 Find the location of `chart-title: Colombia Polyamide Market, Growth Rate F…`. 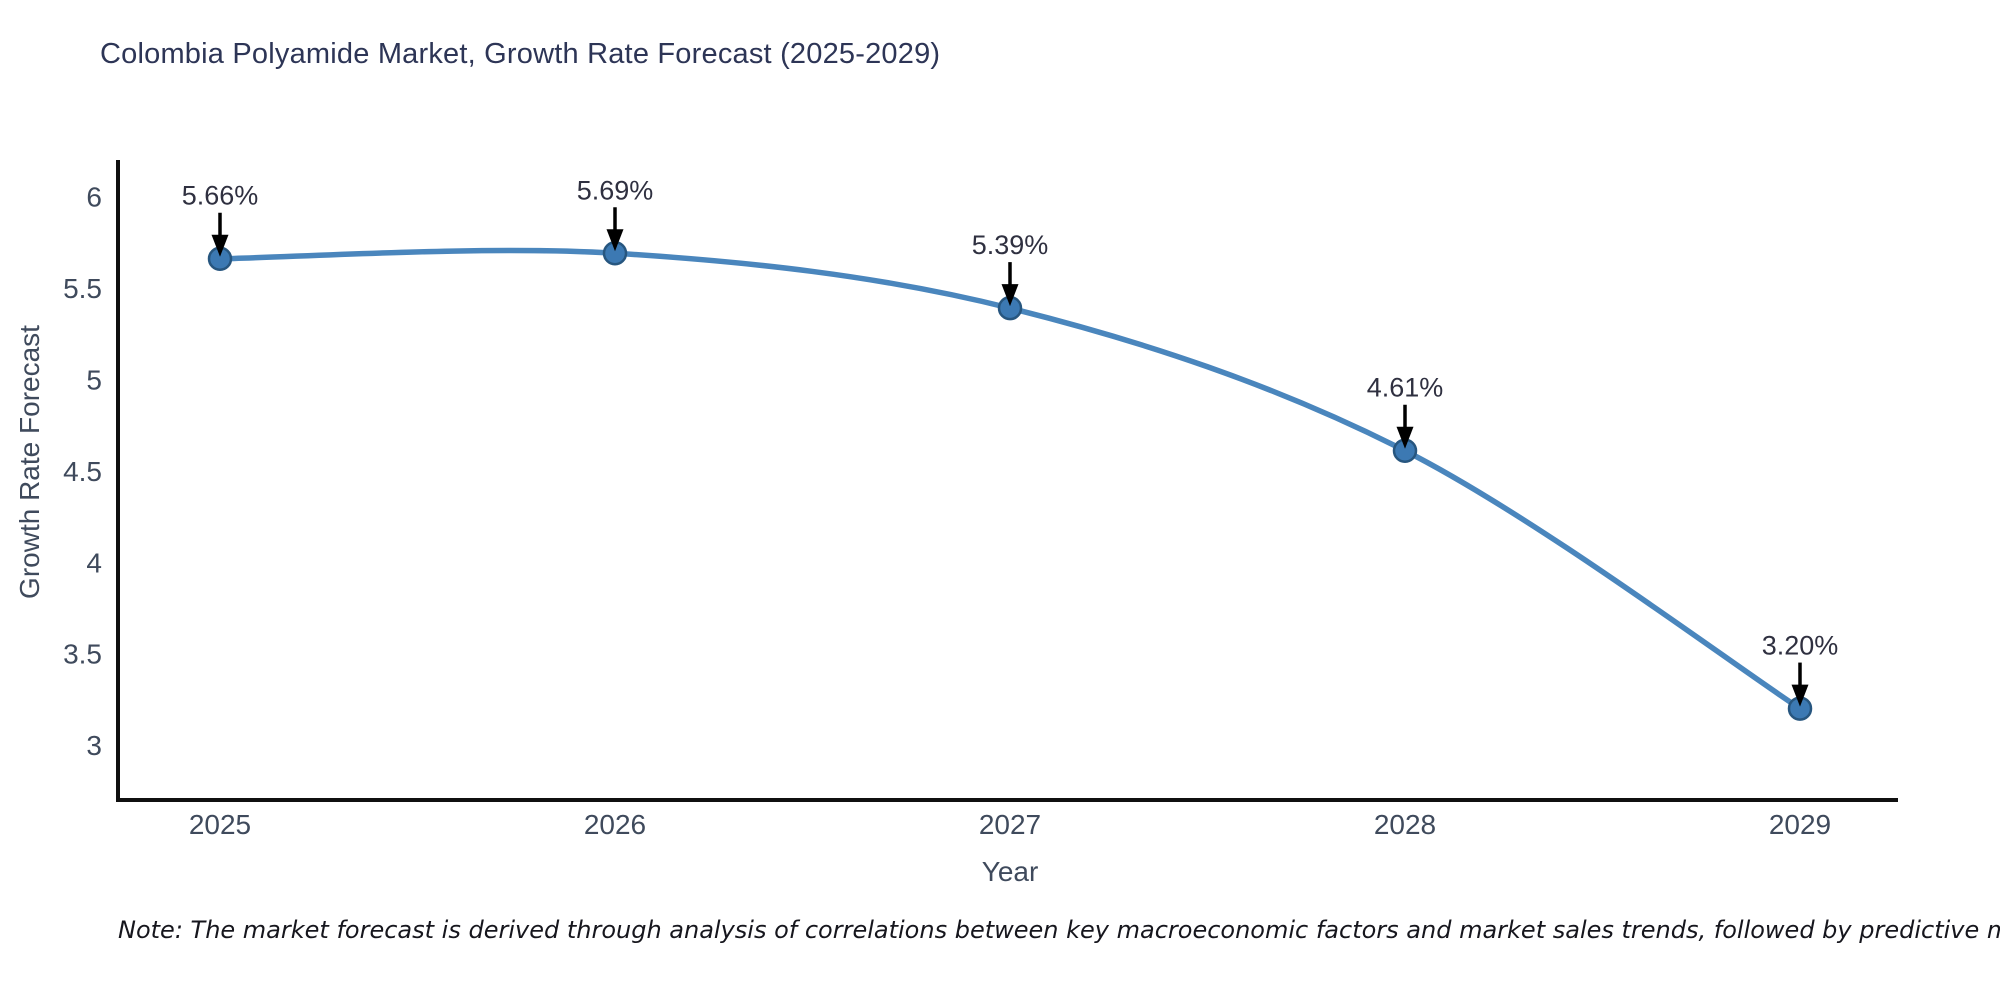

chart-title: Colombia Polyamide Market, Growth Rate F… is located at coordinates (520, 54).